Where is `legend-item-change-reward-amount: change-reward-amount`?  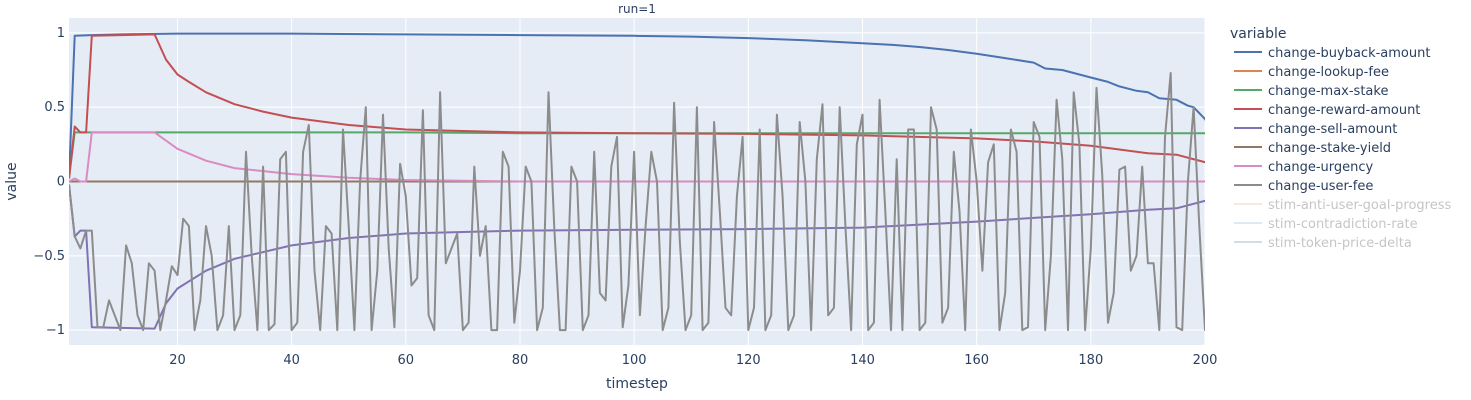 legend-item-change-reward-amount: change-reward-amount is located at coordinates (1327, 110).